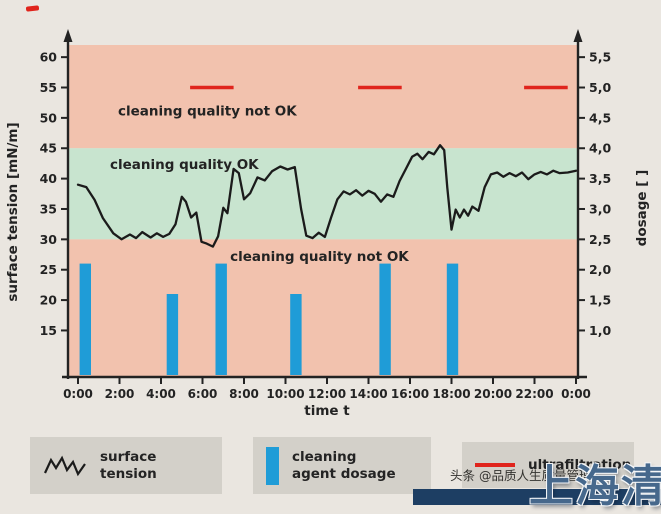  What do you see at coordinates (642, 208) in the screenshot?
I see `right-axis-title: dosage [ ]` at bounding box center [642, 208].